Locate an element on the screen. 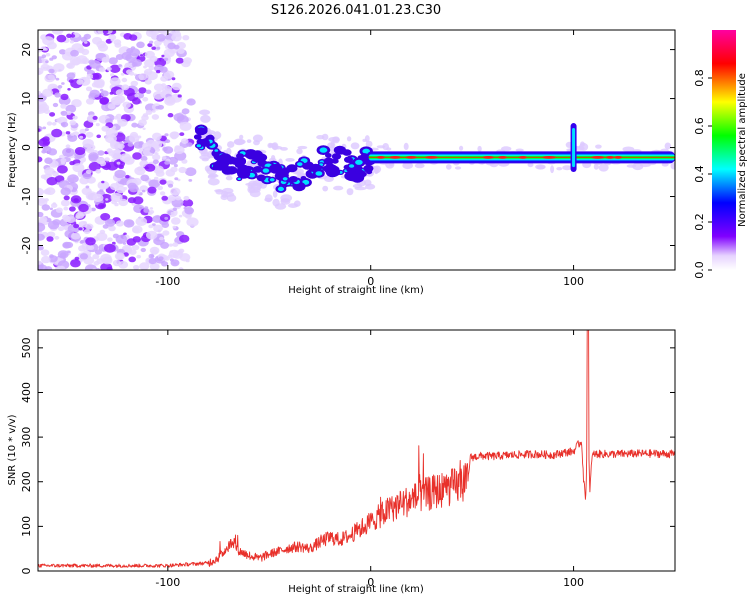 The width and height of the screenshot is (750, 600). spec-ytick-label: 0 is located at coordinates (26, 147).